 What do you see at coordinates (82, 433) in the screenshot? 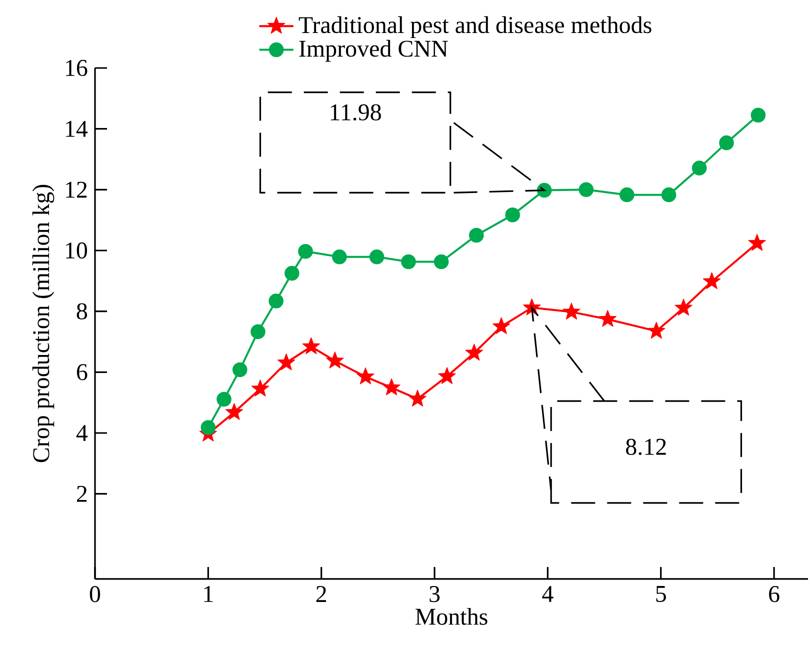
I see `y-tick-label: 4` at bounding box center [82, 433].